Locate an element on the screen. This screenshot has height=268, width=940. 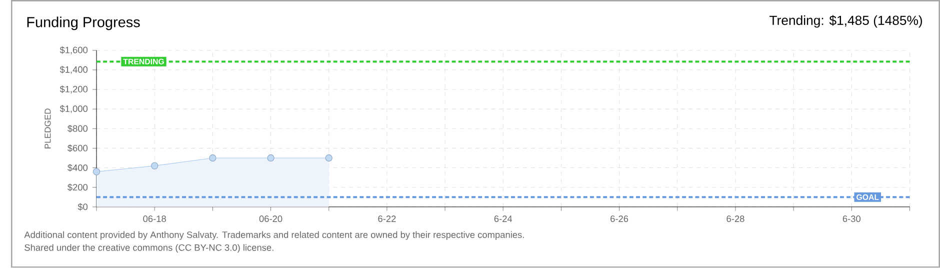
y-tick-label: $0 is located at coordinates (83, 207).